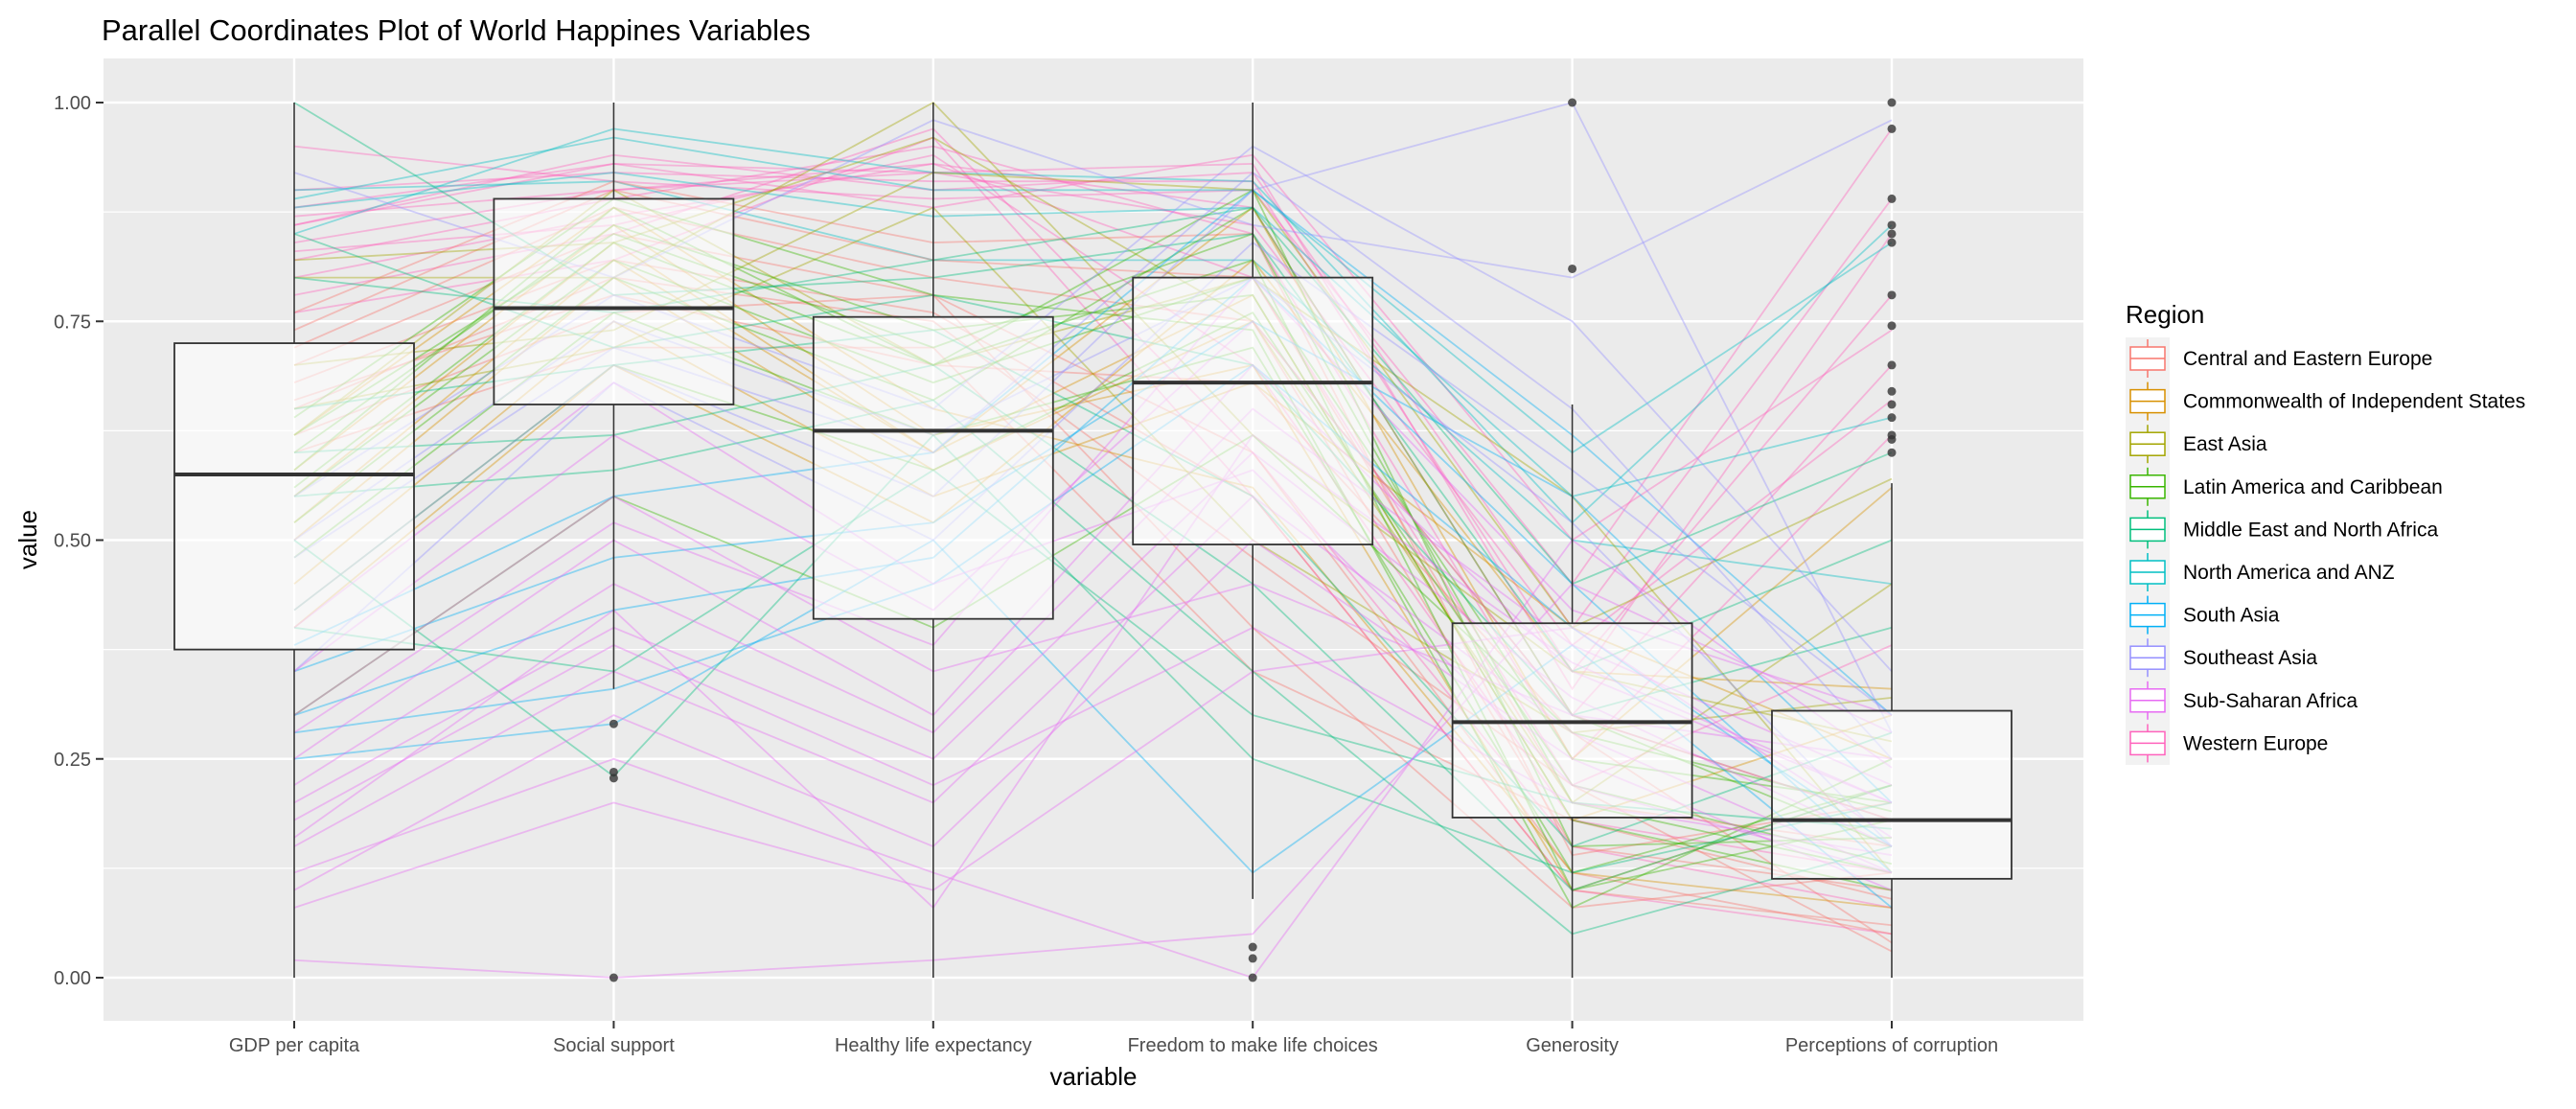 Image resolution: width=2576 pixels, height=1109 pixels. What do you see at coordinates (614, 1045) in the screenshot?
I see `x-tick-label: Social support` at bounding box center [614, 1045].